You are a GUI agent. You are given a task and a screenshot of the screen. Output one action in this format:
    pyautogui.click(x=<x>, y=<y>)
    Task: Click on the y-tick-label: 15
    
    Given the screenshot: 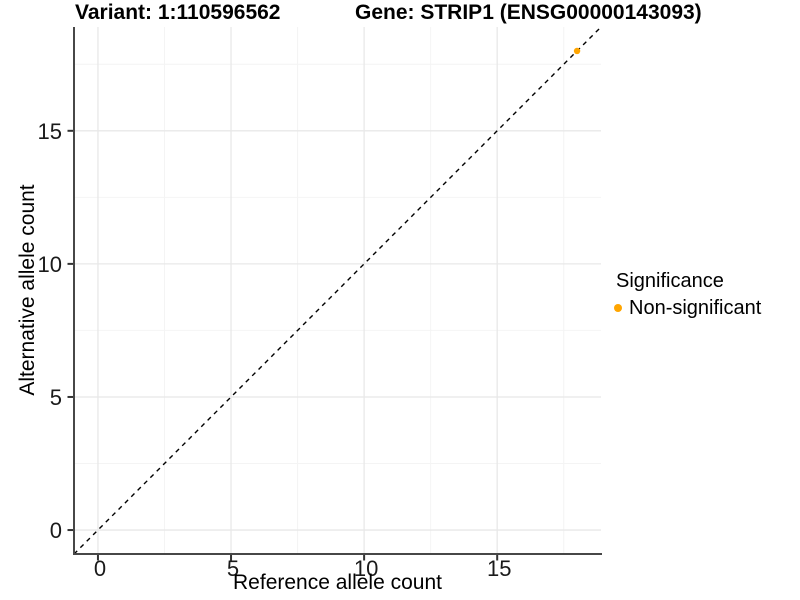 What is the action you would take?
    pyautogui.click(x=50, y=131)
    